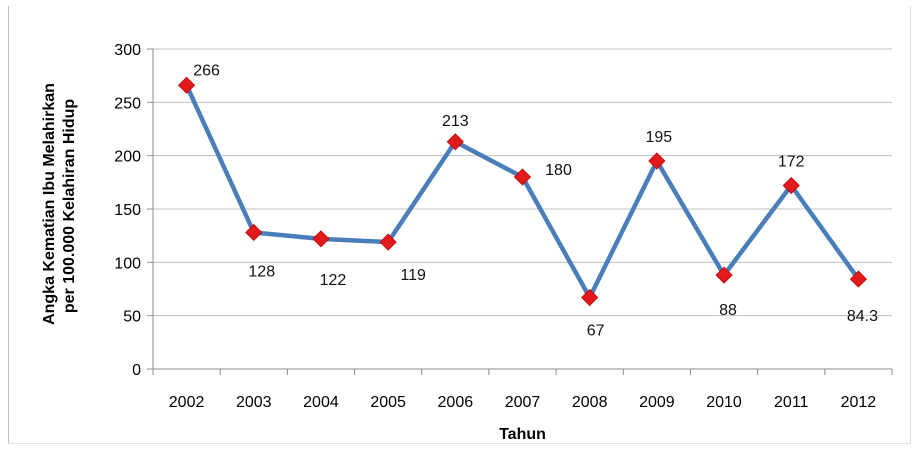 This screenshot has width=919, height=450. What do you see at coordinates (596, 331) in the screenshot?
I see `data-label: 67` at bounding box center [596, 331].